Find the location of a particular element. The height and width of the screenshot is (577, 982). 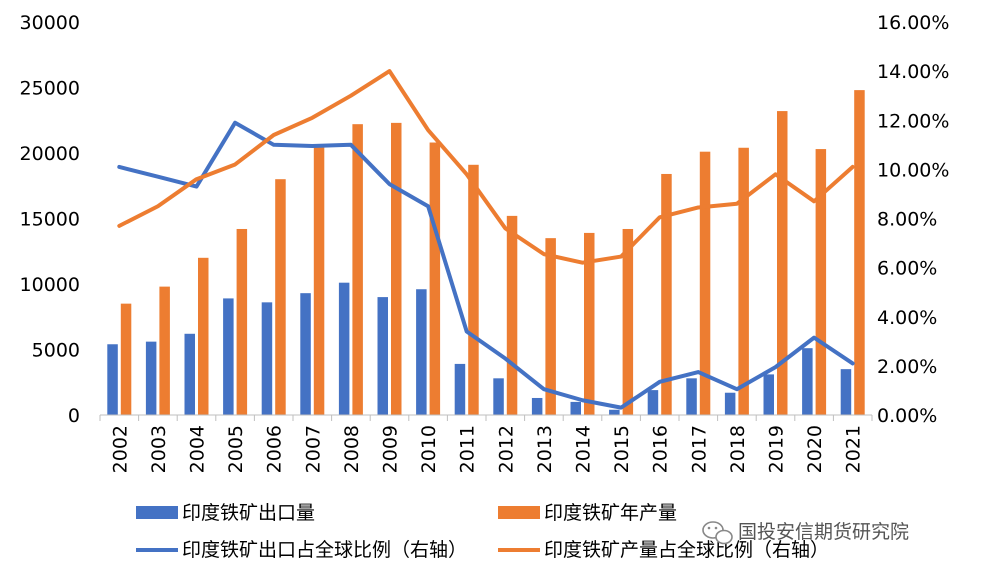

x-axis-tick-label: 2004 is located at coordinates (198, 449).